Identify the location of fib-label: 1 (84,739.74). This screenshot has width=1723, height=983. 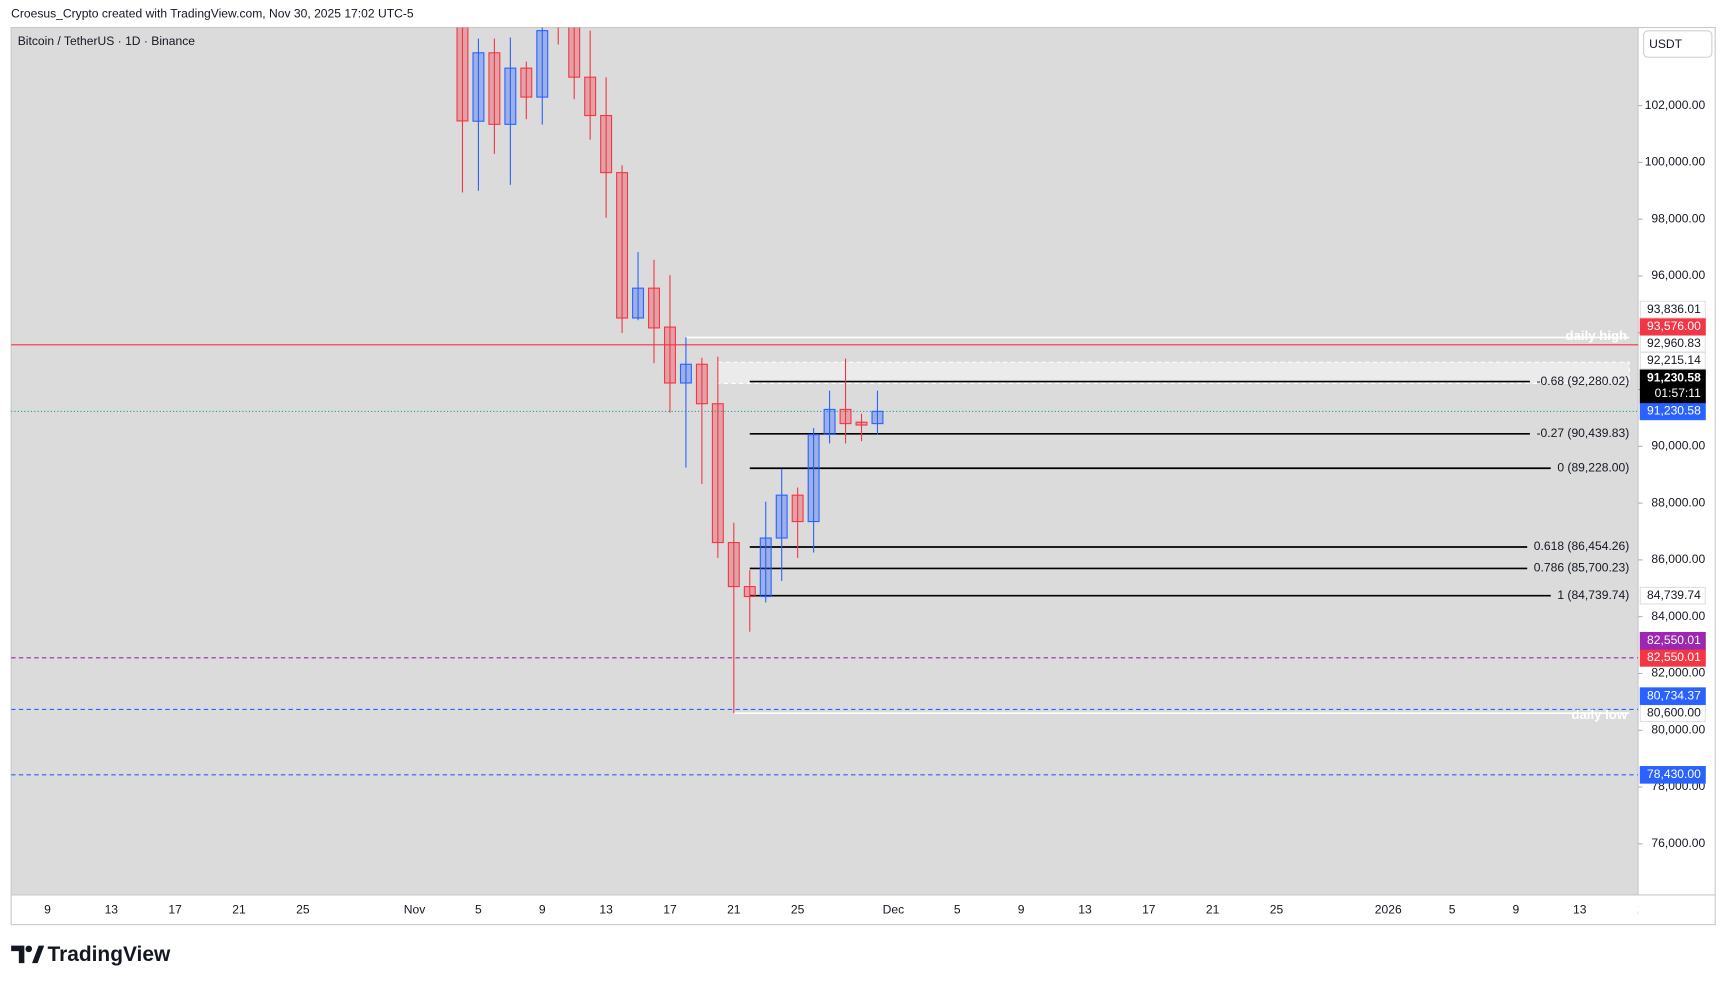
(1593, 595).